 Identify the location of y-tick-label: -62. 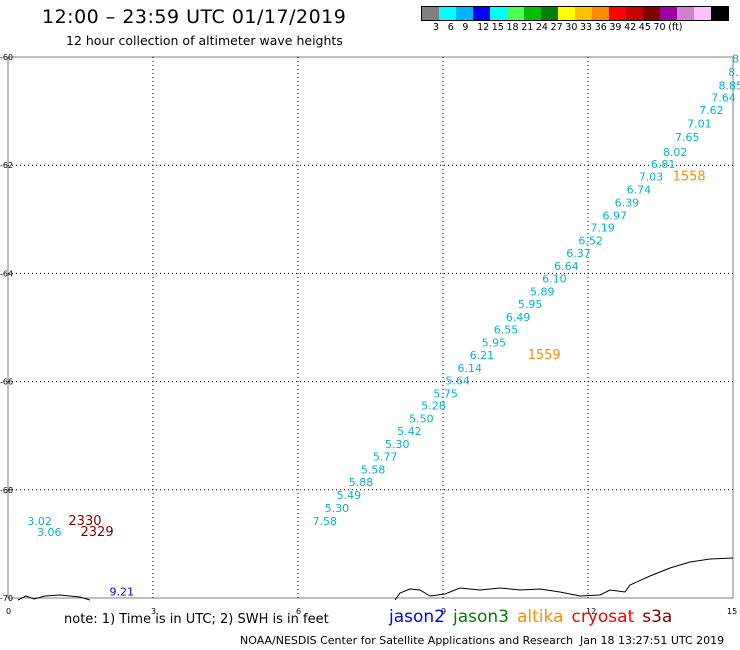
(6, 165).